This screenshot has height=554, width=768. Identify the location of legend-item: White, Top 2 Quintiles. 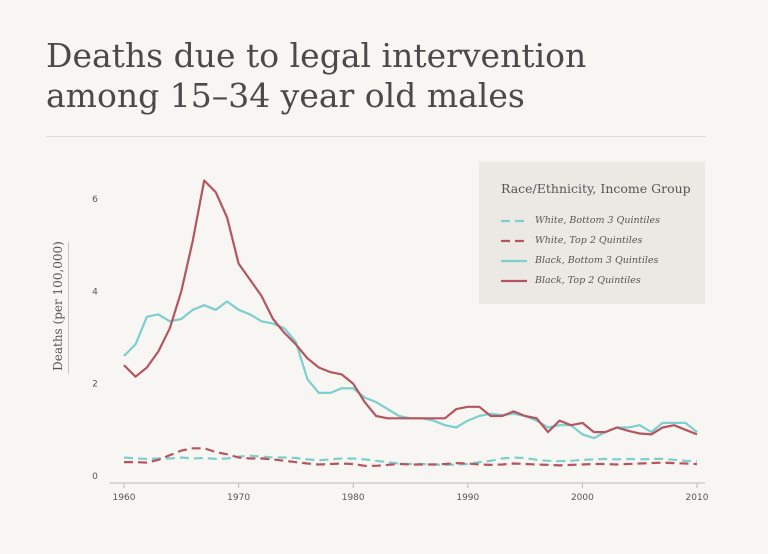
(601, 241).